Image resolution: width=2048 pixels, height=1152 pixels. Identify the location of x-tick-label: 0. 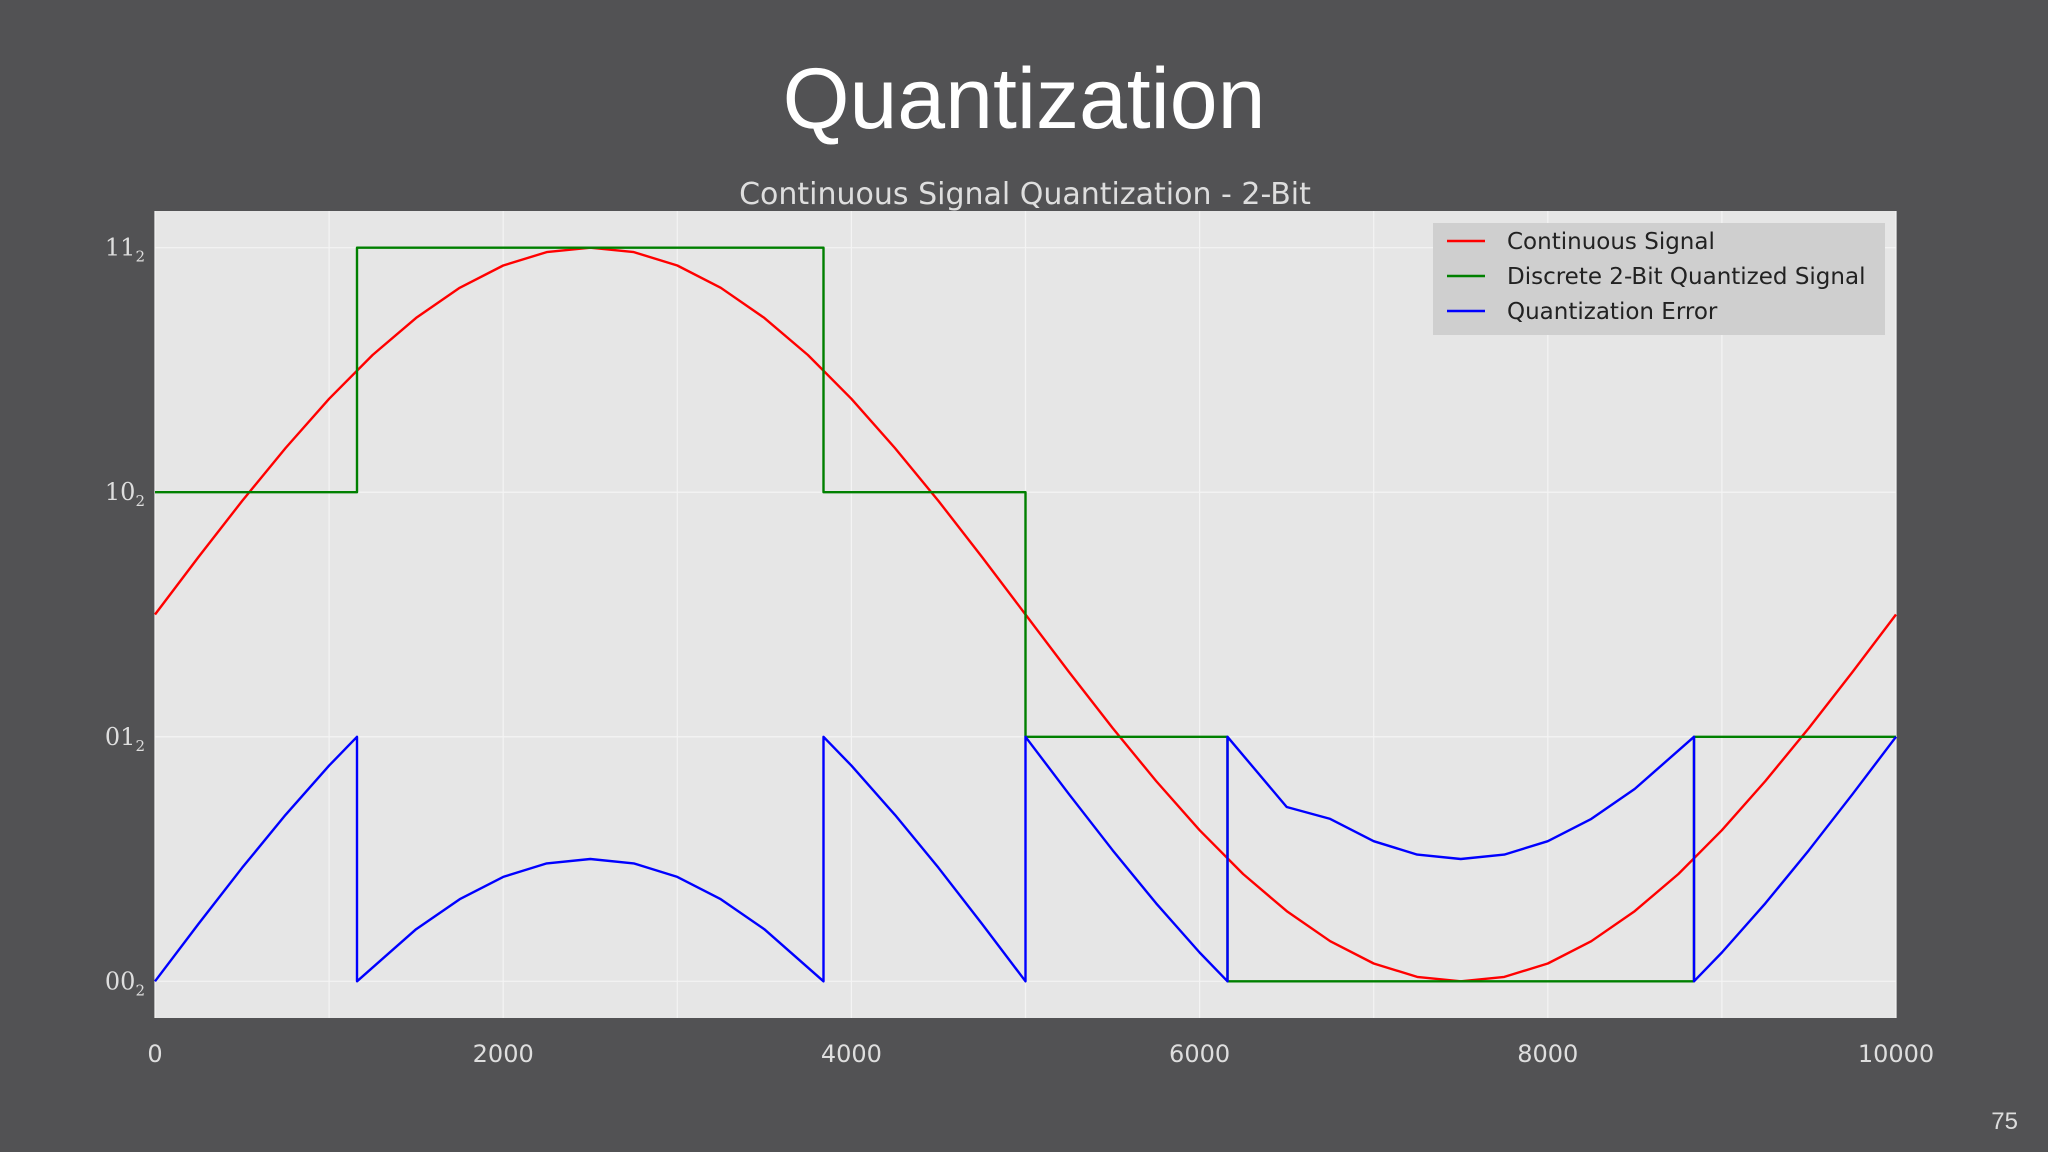
(154, 1054).